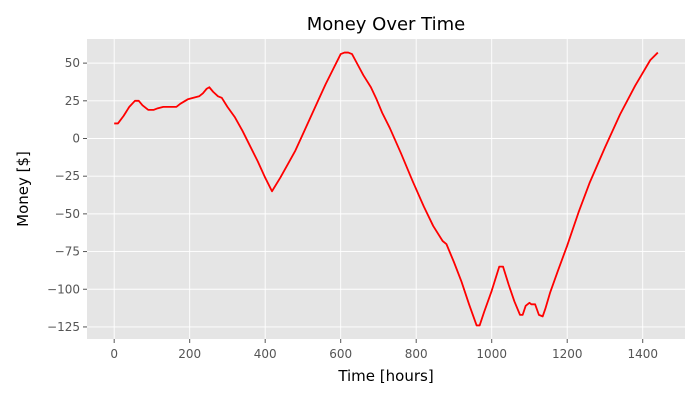 Image resolution: width=700 pixels, height=400 pixels. I want to click on x-axis-label: Time [hours], so click(385, 376).